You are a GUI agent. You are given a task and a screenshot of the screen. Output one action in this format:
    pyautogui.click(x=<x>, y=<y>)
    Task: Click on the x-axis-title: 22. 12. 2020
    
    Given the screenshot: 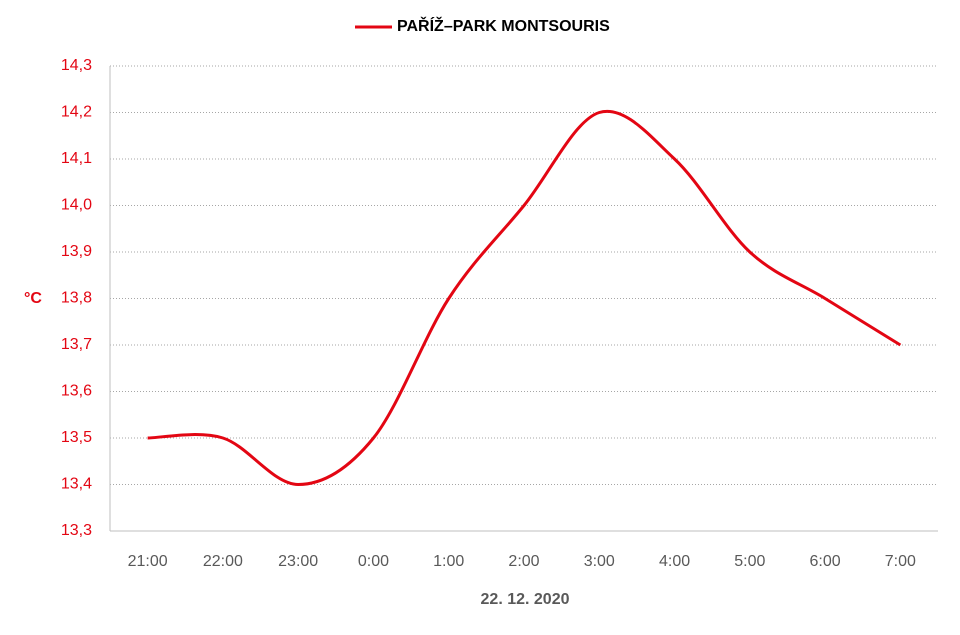 What is the action you would take?
    pyautogui.click(x=525, y=599)
    